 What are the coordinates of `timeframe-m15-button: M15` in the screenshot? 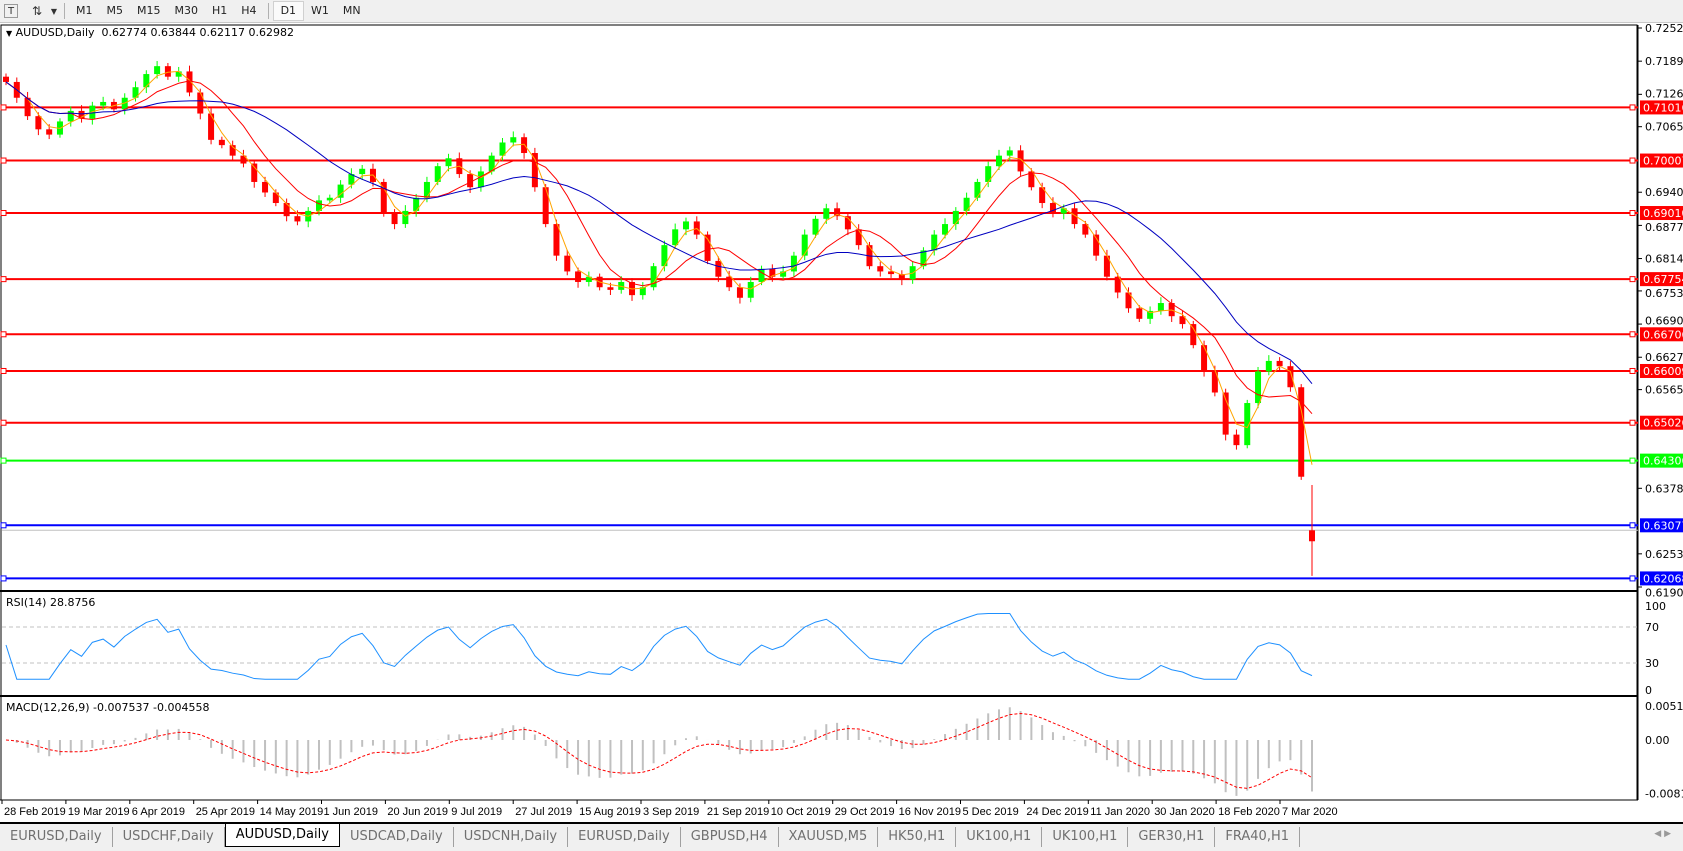 It's located at (149, 10).